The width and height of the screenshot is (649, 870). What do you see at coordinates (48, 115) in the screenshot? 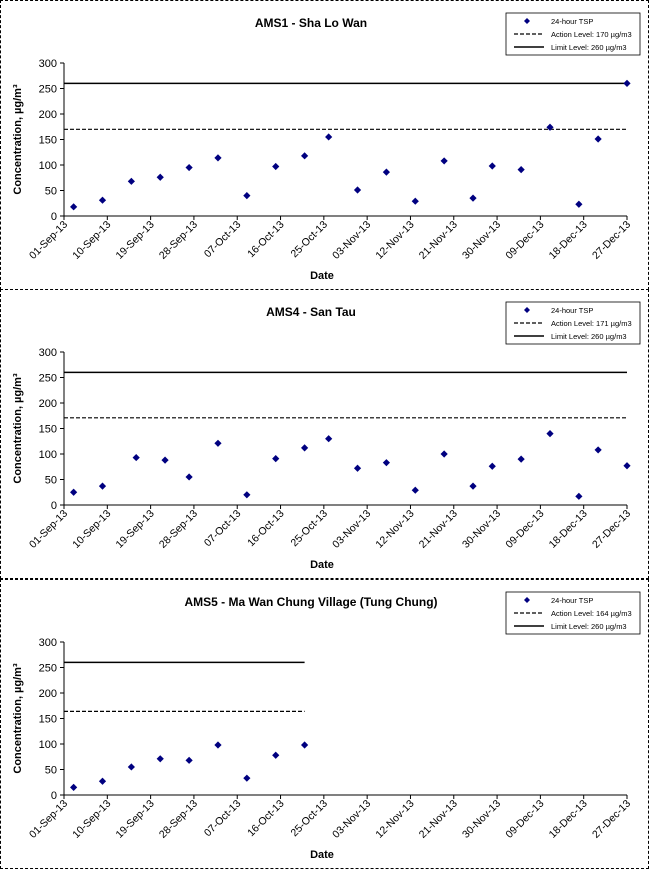
I see `y-tick-label: 200` at bounding box center [48, 115].